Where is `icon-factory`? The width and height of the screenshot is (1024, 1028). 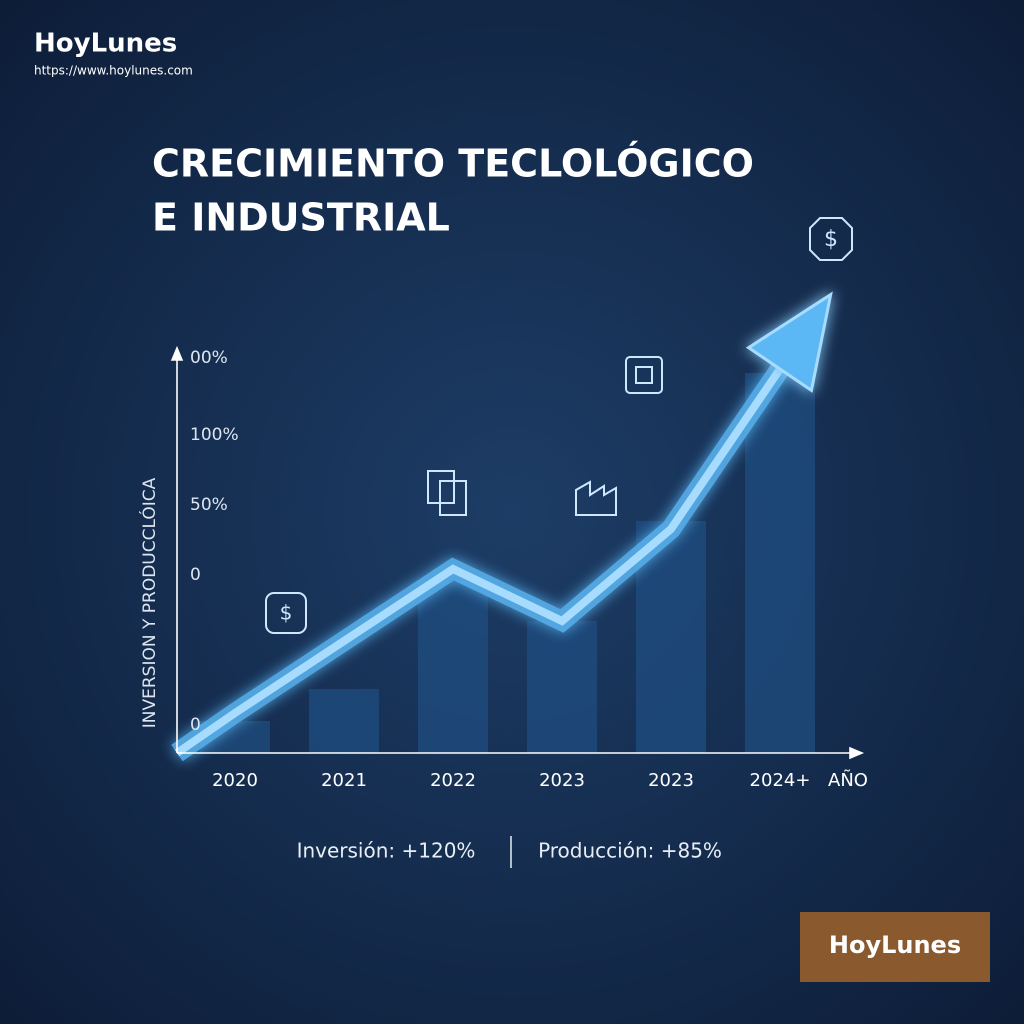 icon-factory is located at coordinates (596, 498).